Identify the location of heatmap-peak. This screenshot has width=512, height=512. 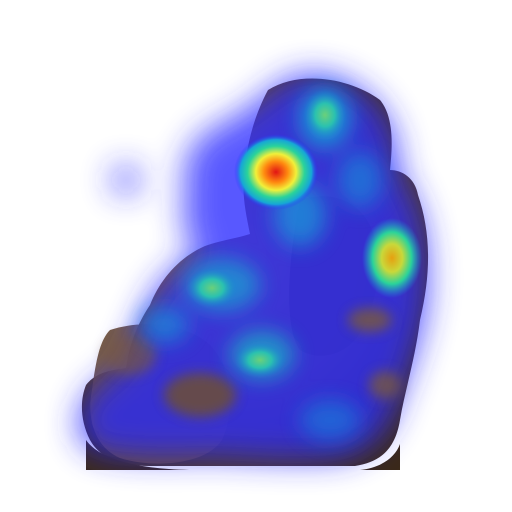
(276, 172).